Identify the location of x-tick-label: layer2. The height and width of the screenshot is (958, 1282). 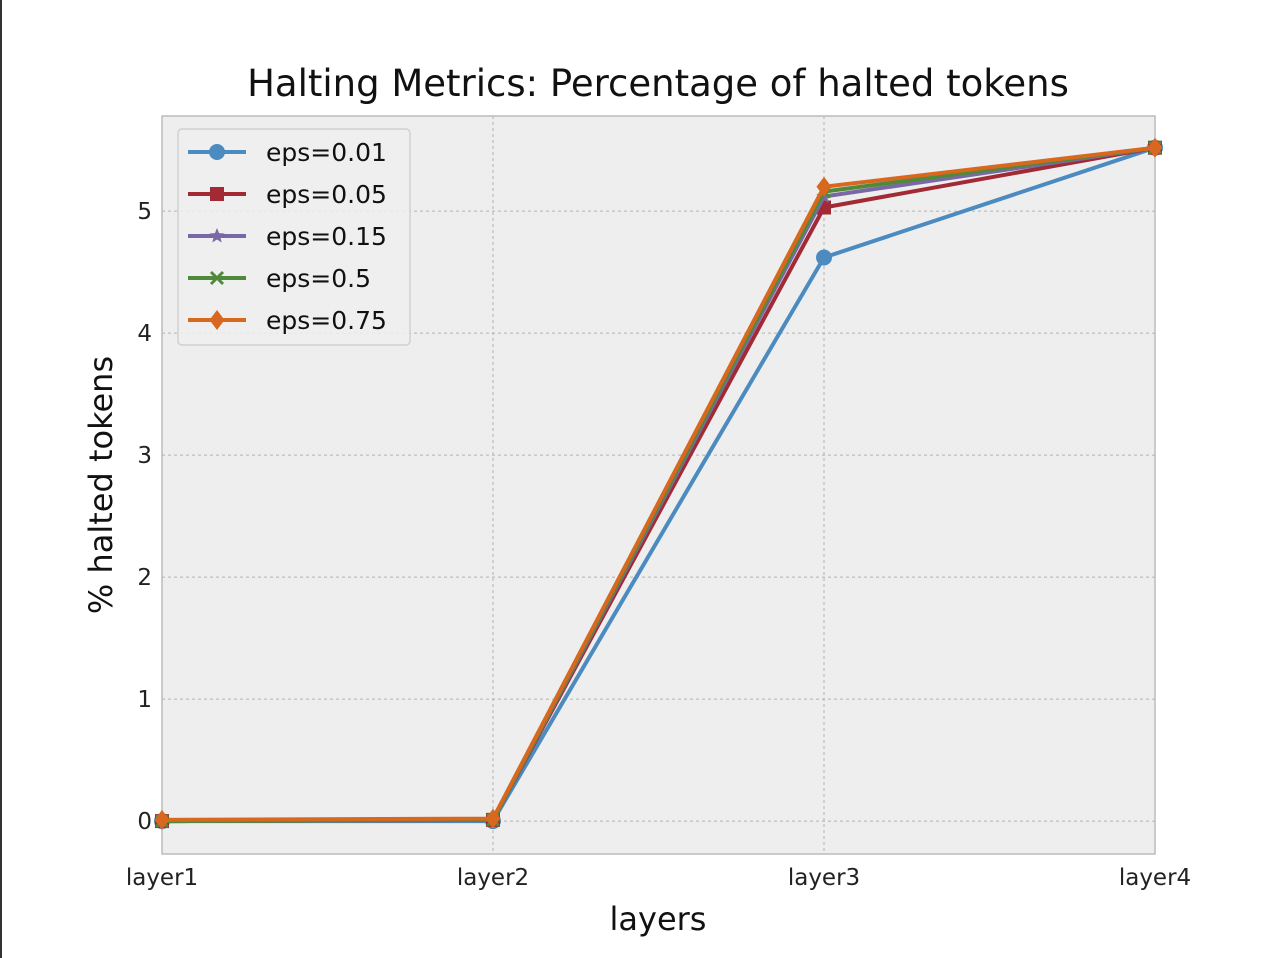
(493, 878).